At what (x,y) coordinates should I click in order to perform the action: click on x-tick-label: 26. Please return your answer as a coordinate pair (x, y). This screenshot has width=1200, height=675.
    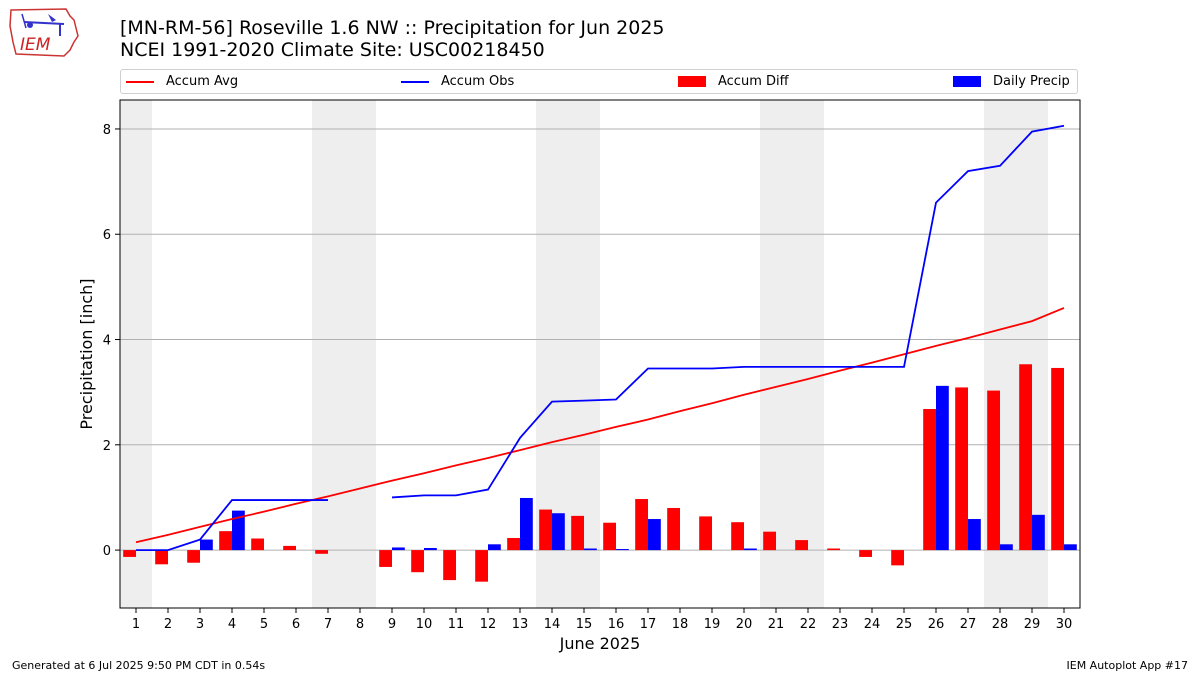
    Looking at the image, I should click on (936, 624).